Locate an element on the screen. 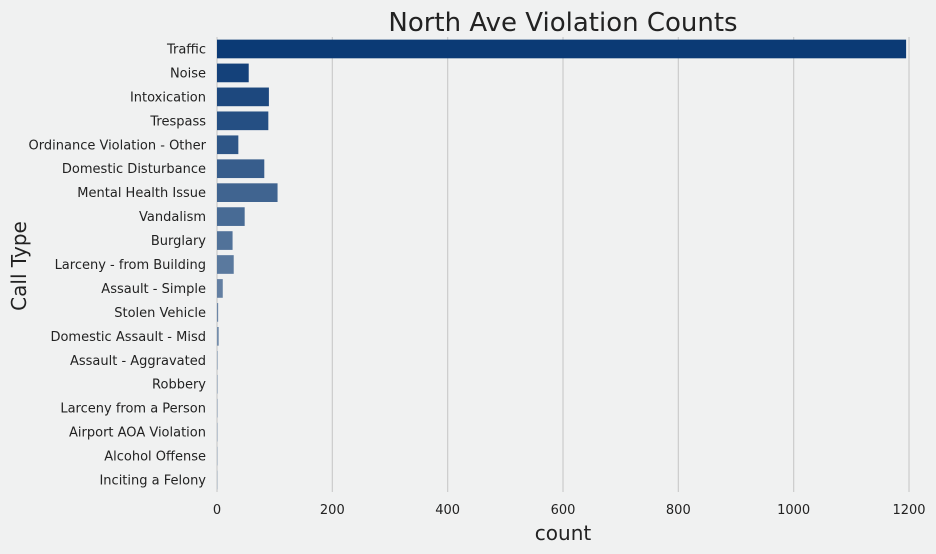 The height and width of the screenshot is (554, 936). bar-traffic is located at coordinates (562, 49).